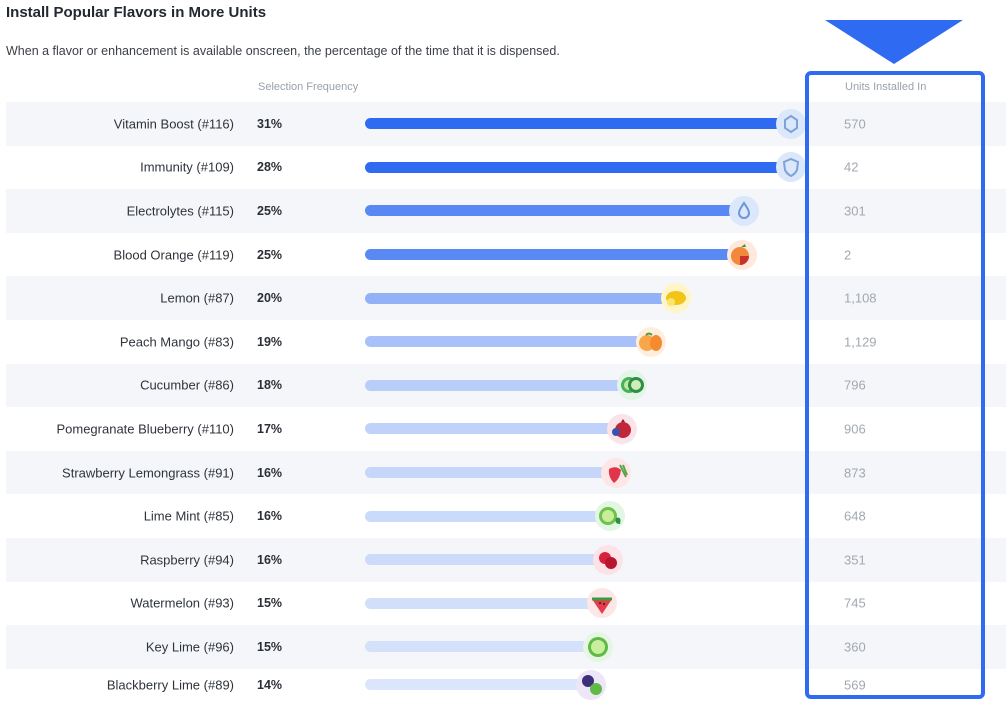  Describe the element at coordinates (676, 298) in the screenshot. I see `lemon-icon` at that location.